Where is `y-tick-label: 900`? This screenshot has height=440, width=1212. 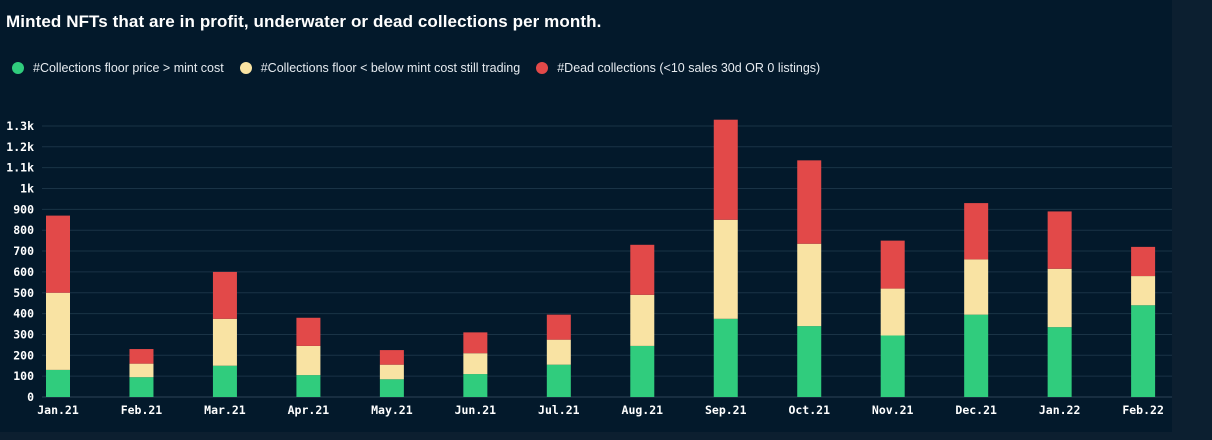
y-tick-label: 900 is located at coordinates (23, 209).